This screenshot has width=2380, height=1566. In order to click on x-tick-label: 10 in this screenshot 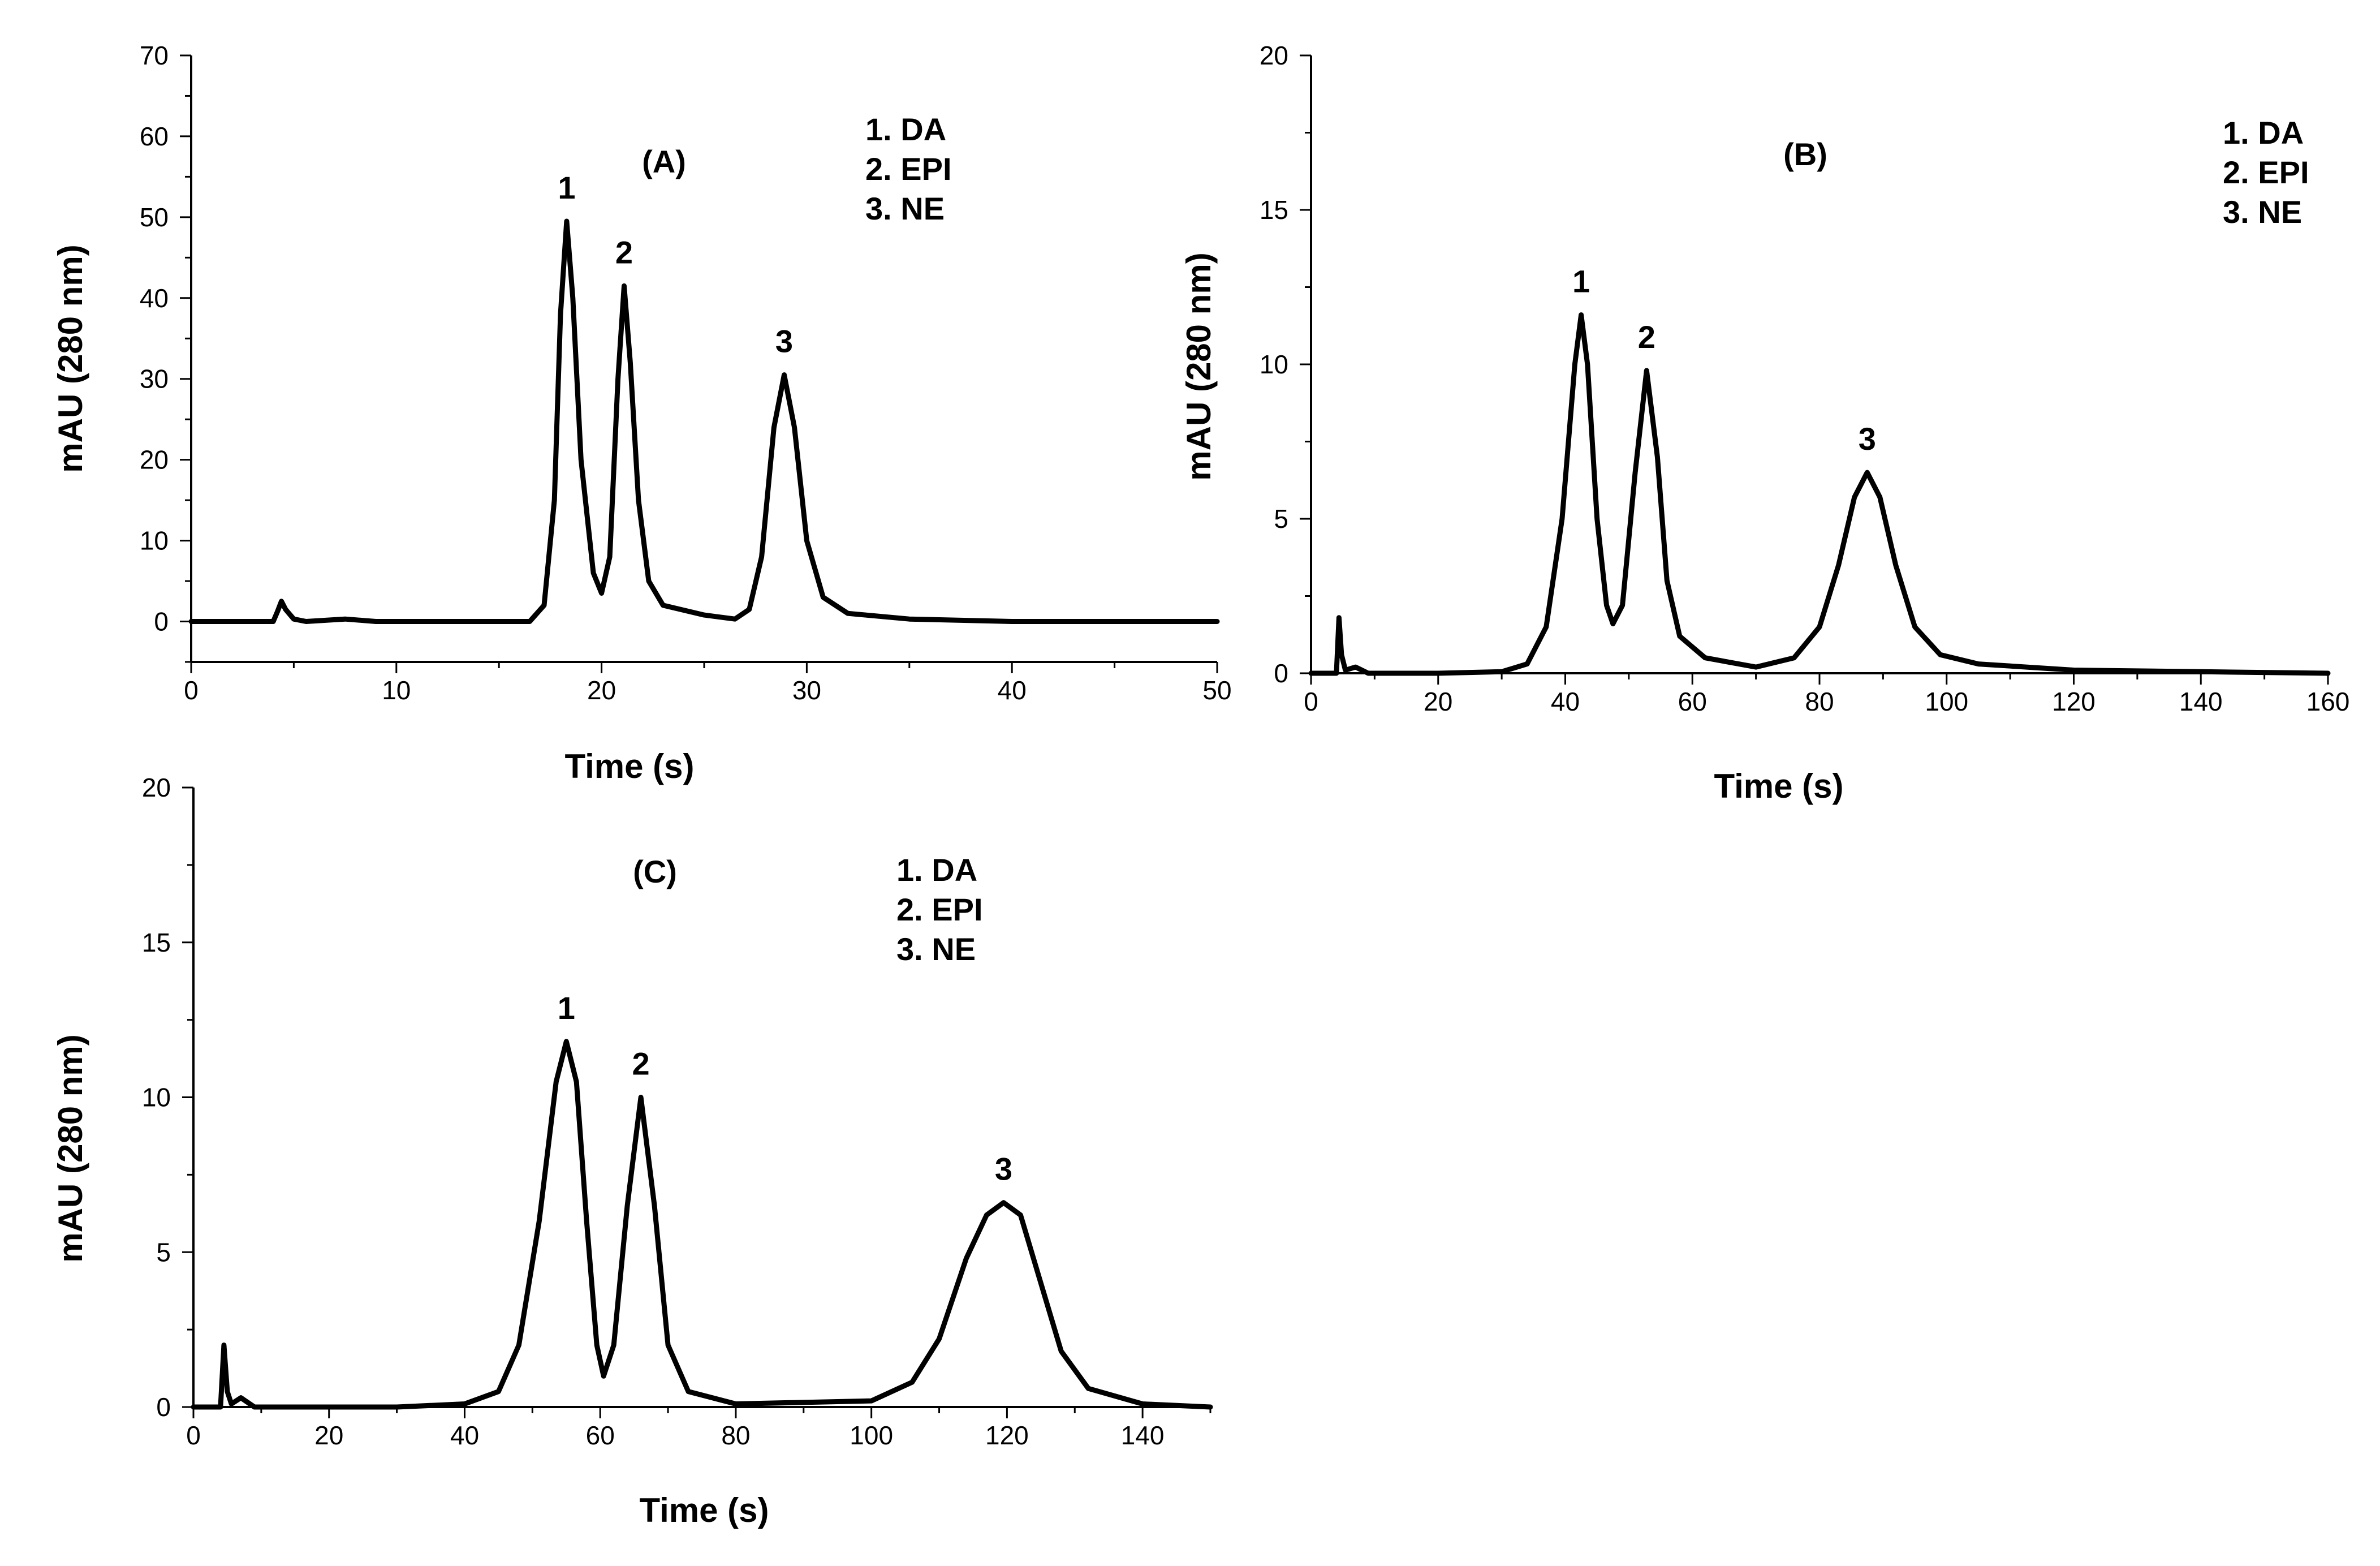, I will do `click(396, 690)`.